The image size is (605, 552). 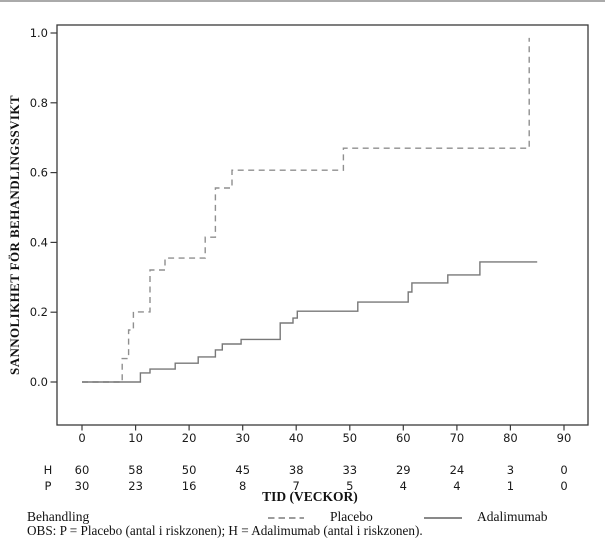 What do you see at coordinates (349, 470) in the screenshot?
I see `risk-count: 33` at bounding box center [349, 470].